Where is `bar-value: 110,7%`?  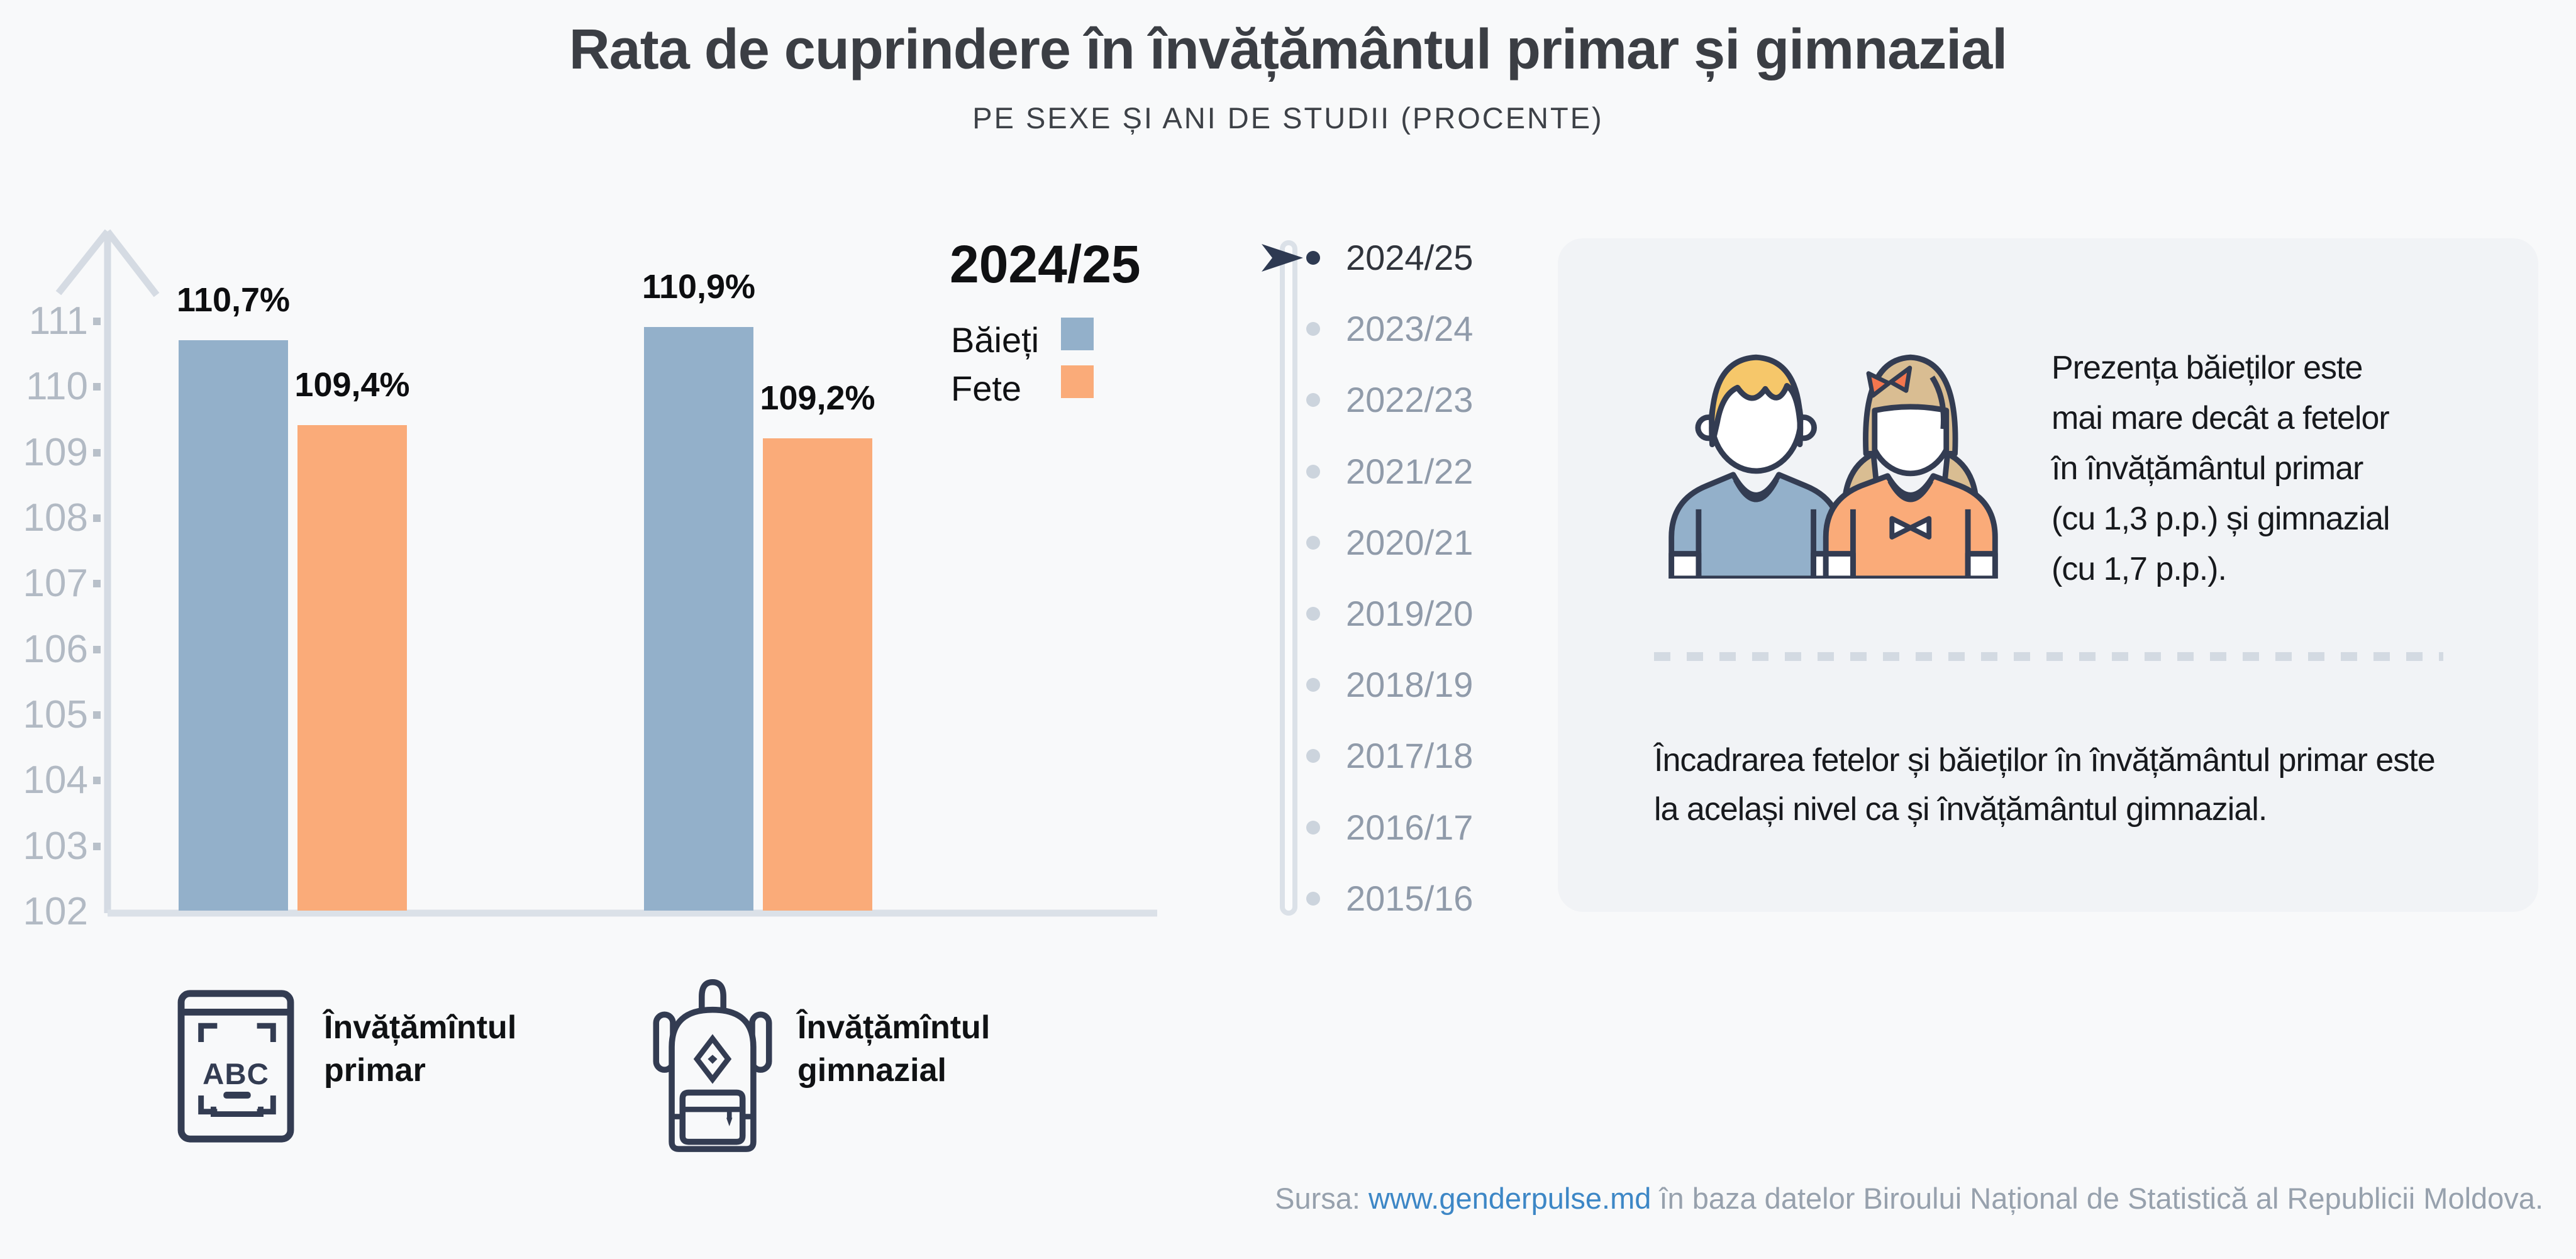 bar-value: 110,7% is located at coordinates (233, 299).